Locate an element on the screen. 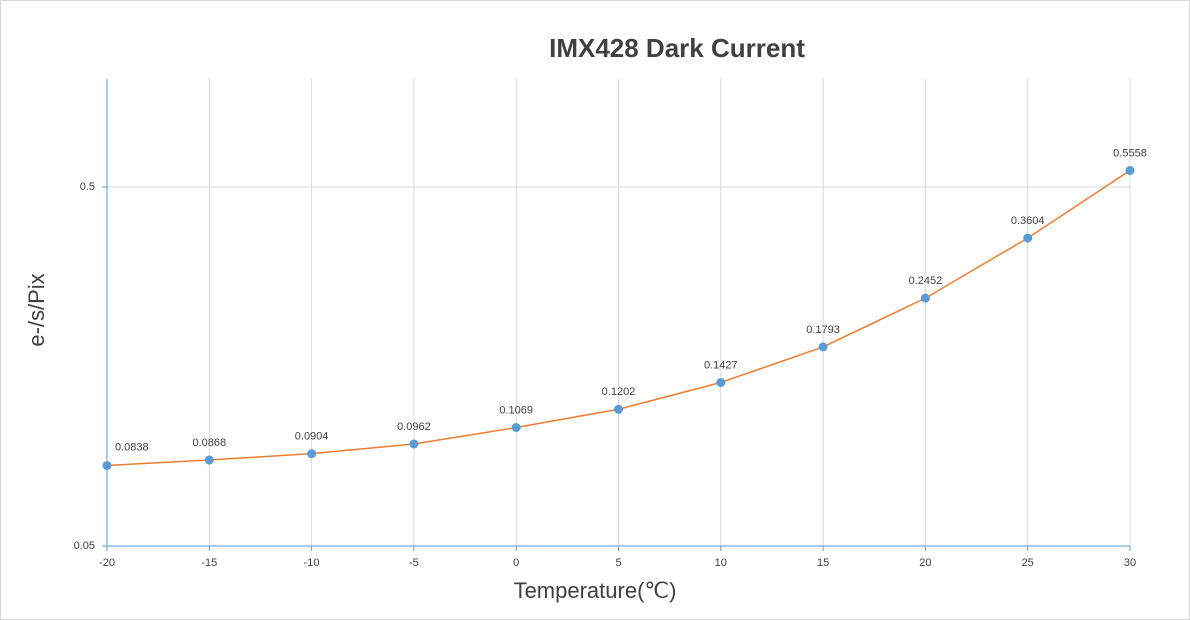 This screenshot has width=1190, height=620. x-tick-label: -5 is located at coordinates (414, 563).